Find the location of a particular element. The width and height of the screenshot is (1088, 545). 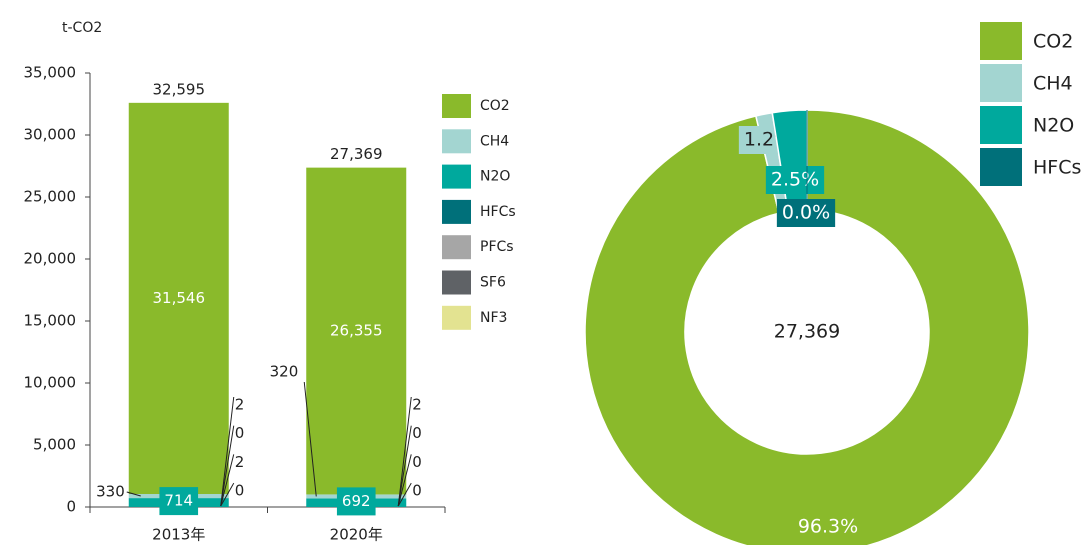

value-label: 96.3% is located at coordinates (828, 527).